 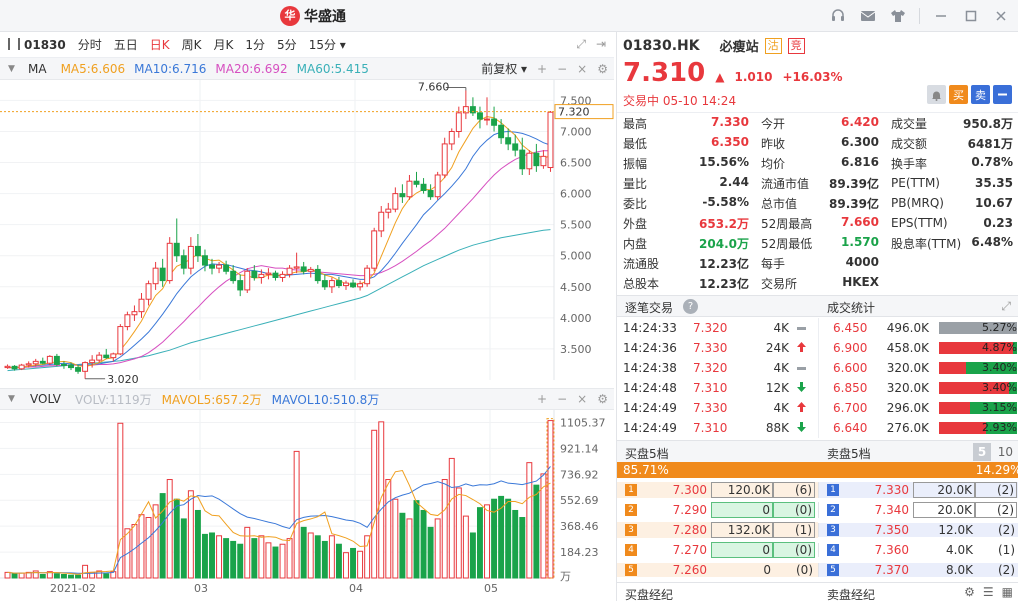 I want to click on bid-level: 4 7.270 0 (0), so click(x=717, y=550).